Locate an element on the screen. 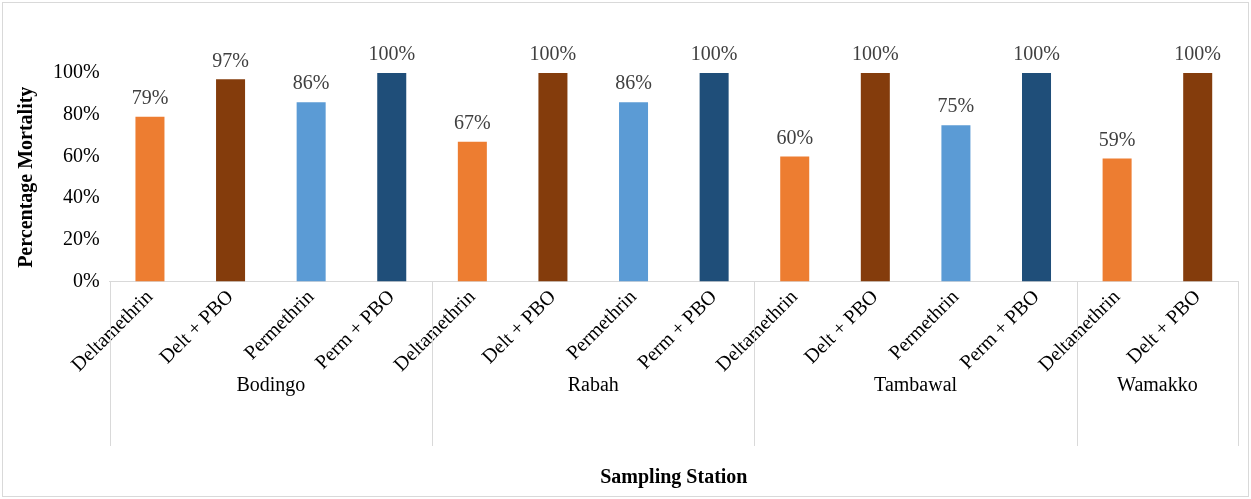 The image size is (1251, 499). y-tick-label: 60% is located at coordinates (81, 154).